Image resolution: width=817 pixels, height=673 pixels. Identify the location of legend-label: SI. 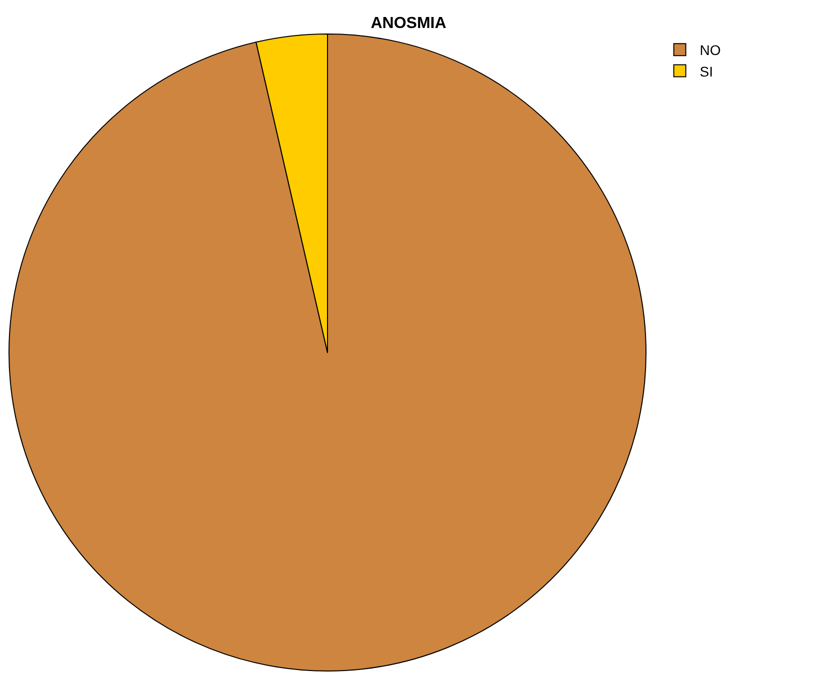
(707, 71).